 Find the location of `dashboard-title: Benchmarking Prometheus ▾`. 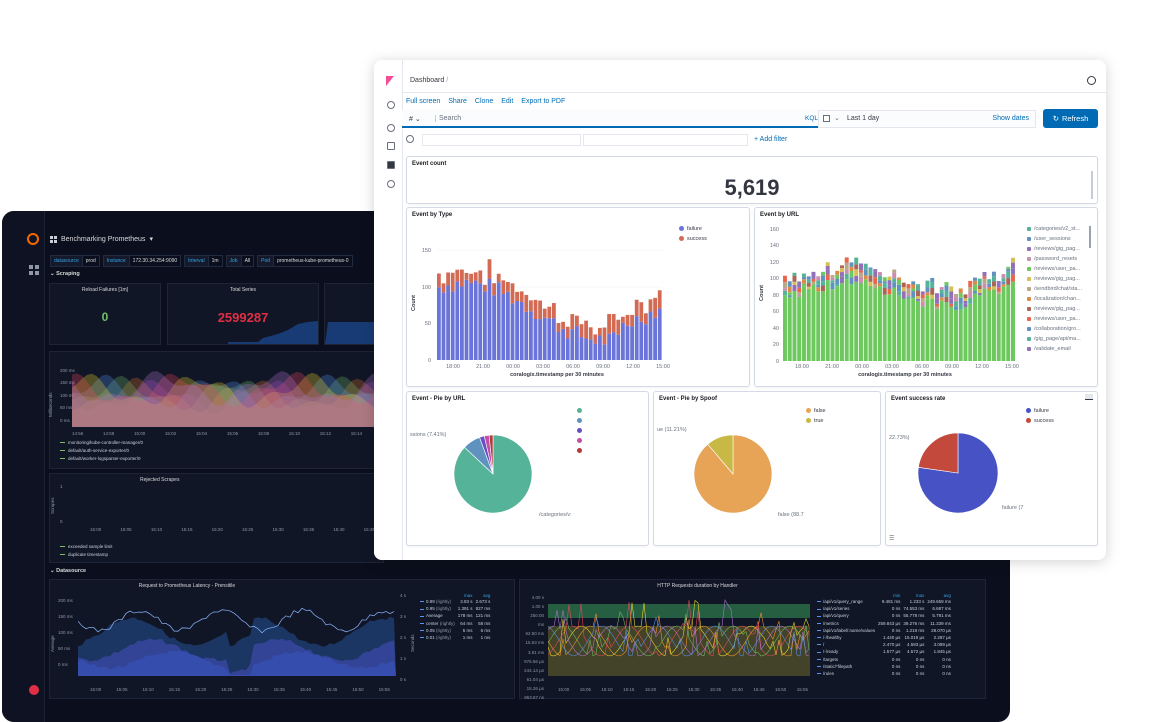

dashboard-title: Benchmarking Prometheus ▾ is located at coordinates (101, 239).